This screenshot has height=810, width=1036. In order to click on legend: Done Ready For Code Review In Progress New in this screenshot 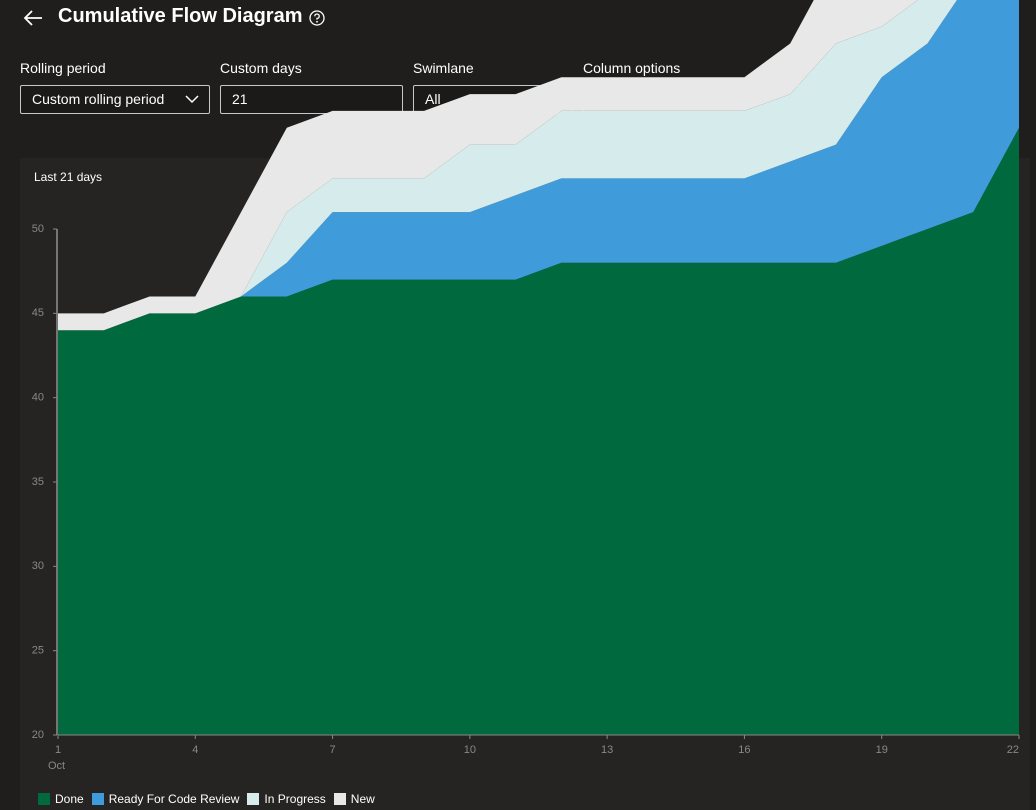, I will do `click(206, 799)`.